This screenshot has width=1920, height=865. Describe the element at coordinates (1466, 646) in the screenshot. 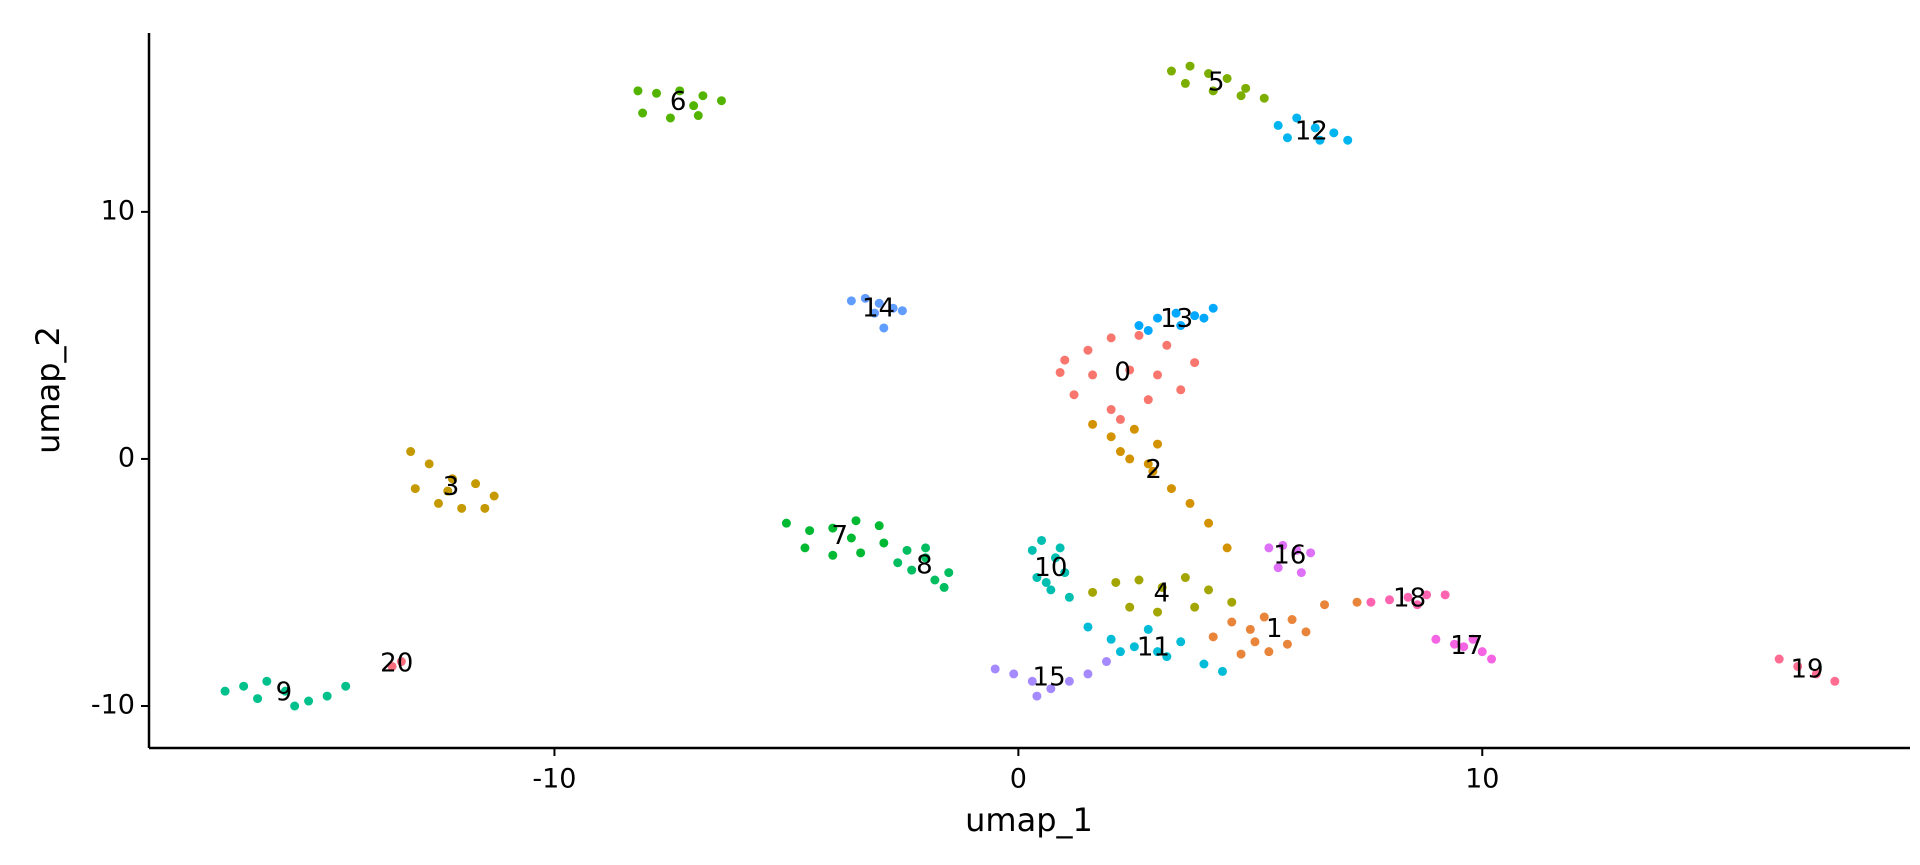

I see `cluster-label: 17` at that location.